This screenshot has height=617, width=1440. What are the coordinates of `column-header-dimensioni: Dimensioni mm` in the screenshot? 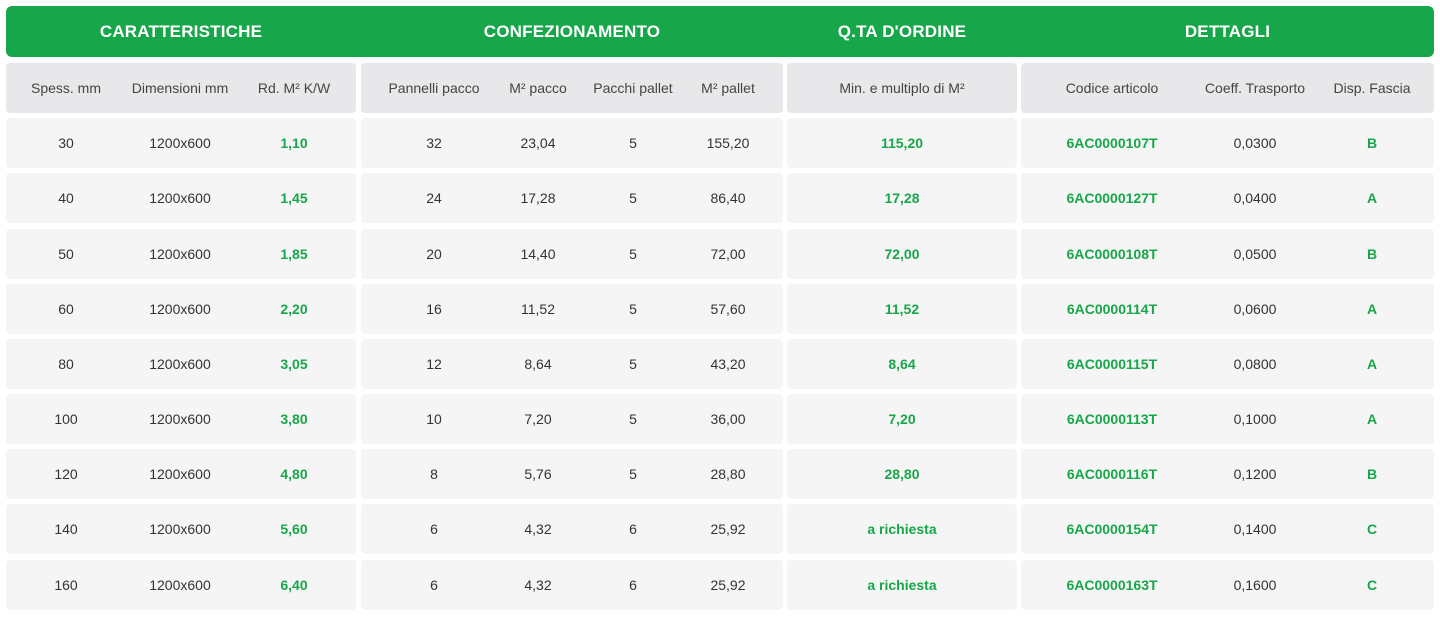 It's located at (180, 88).